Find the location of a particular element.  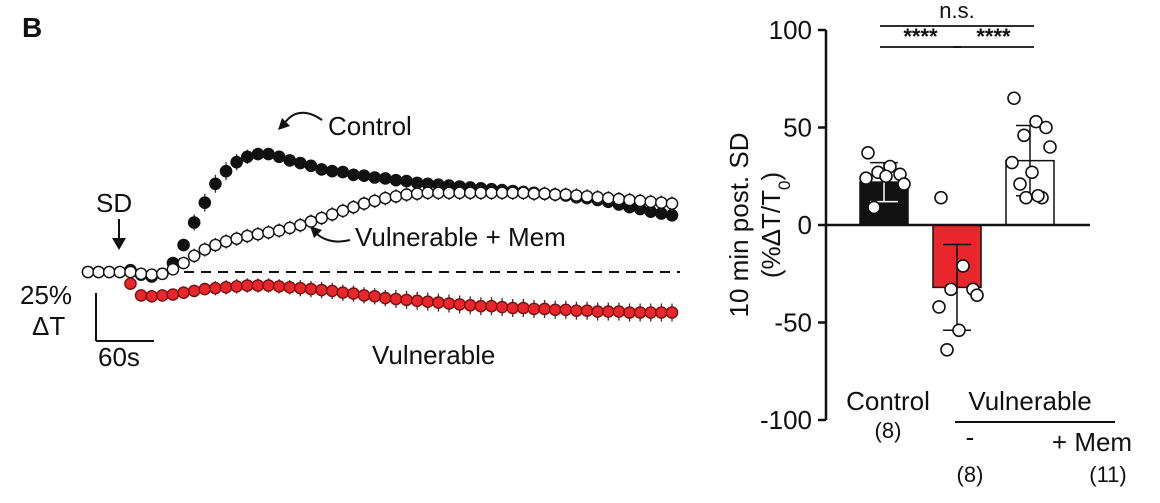

panel-label: B is located at coordinates (32, 27).